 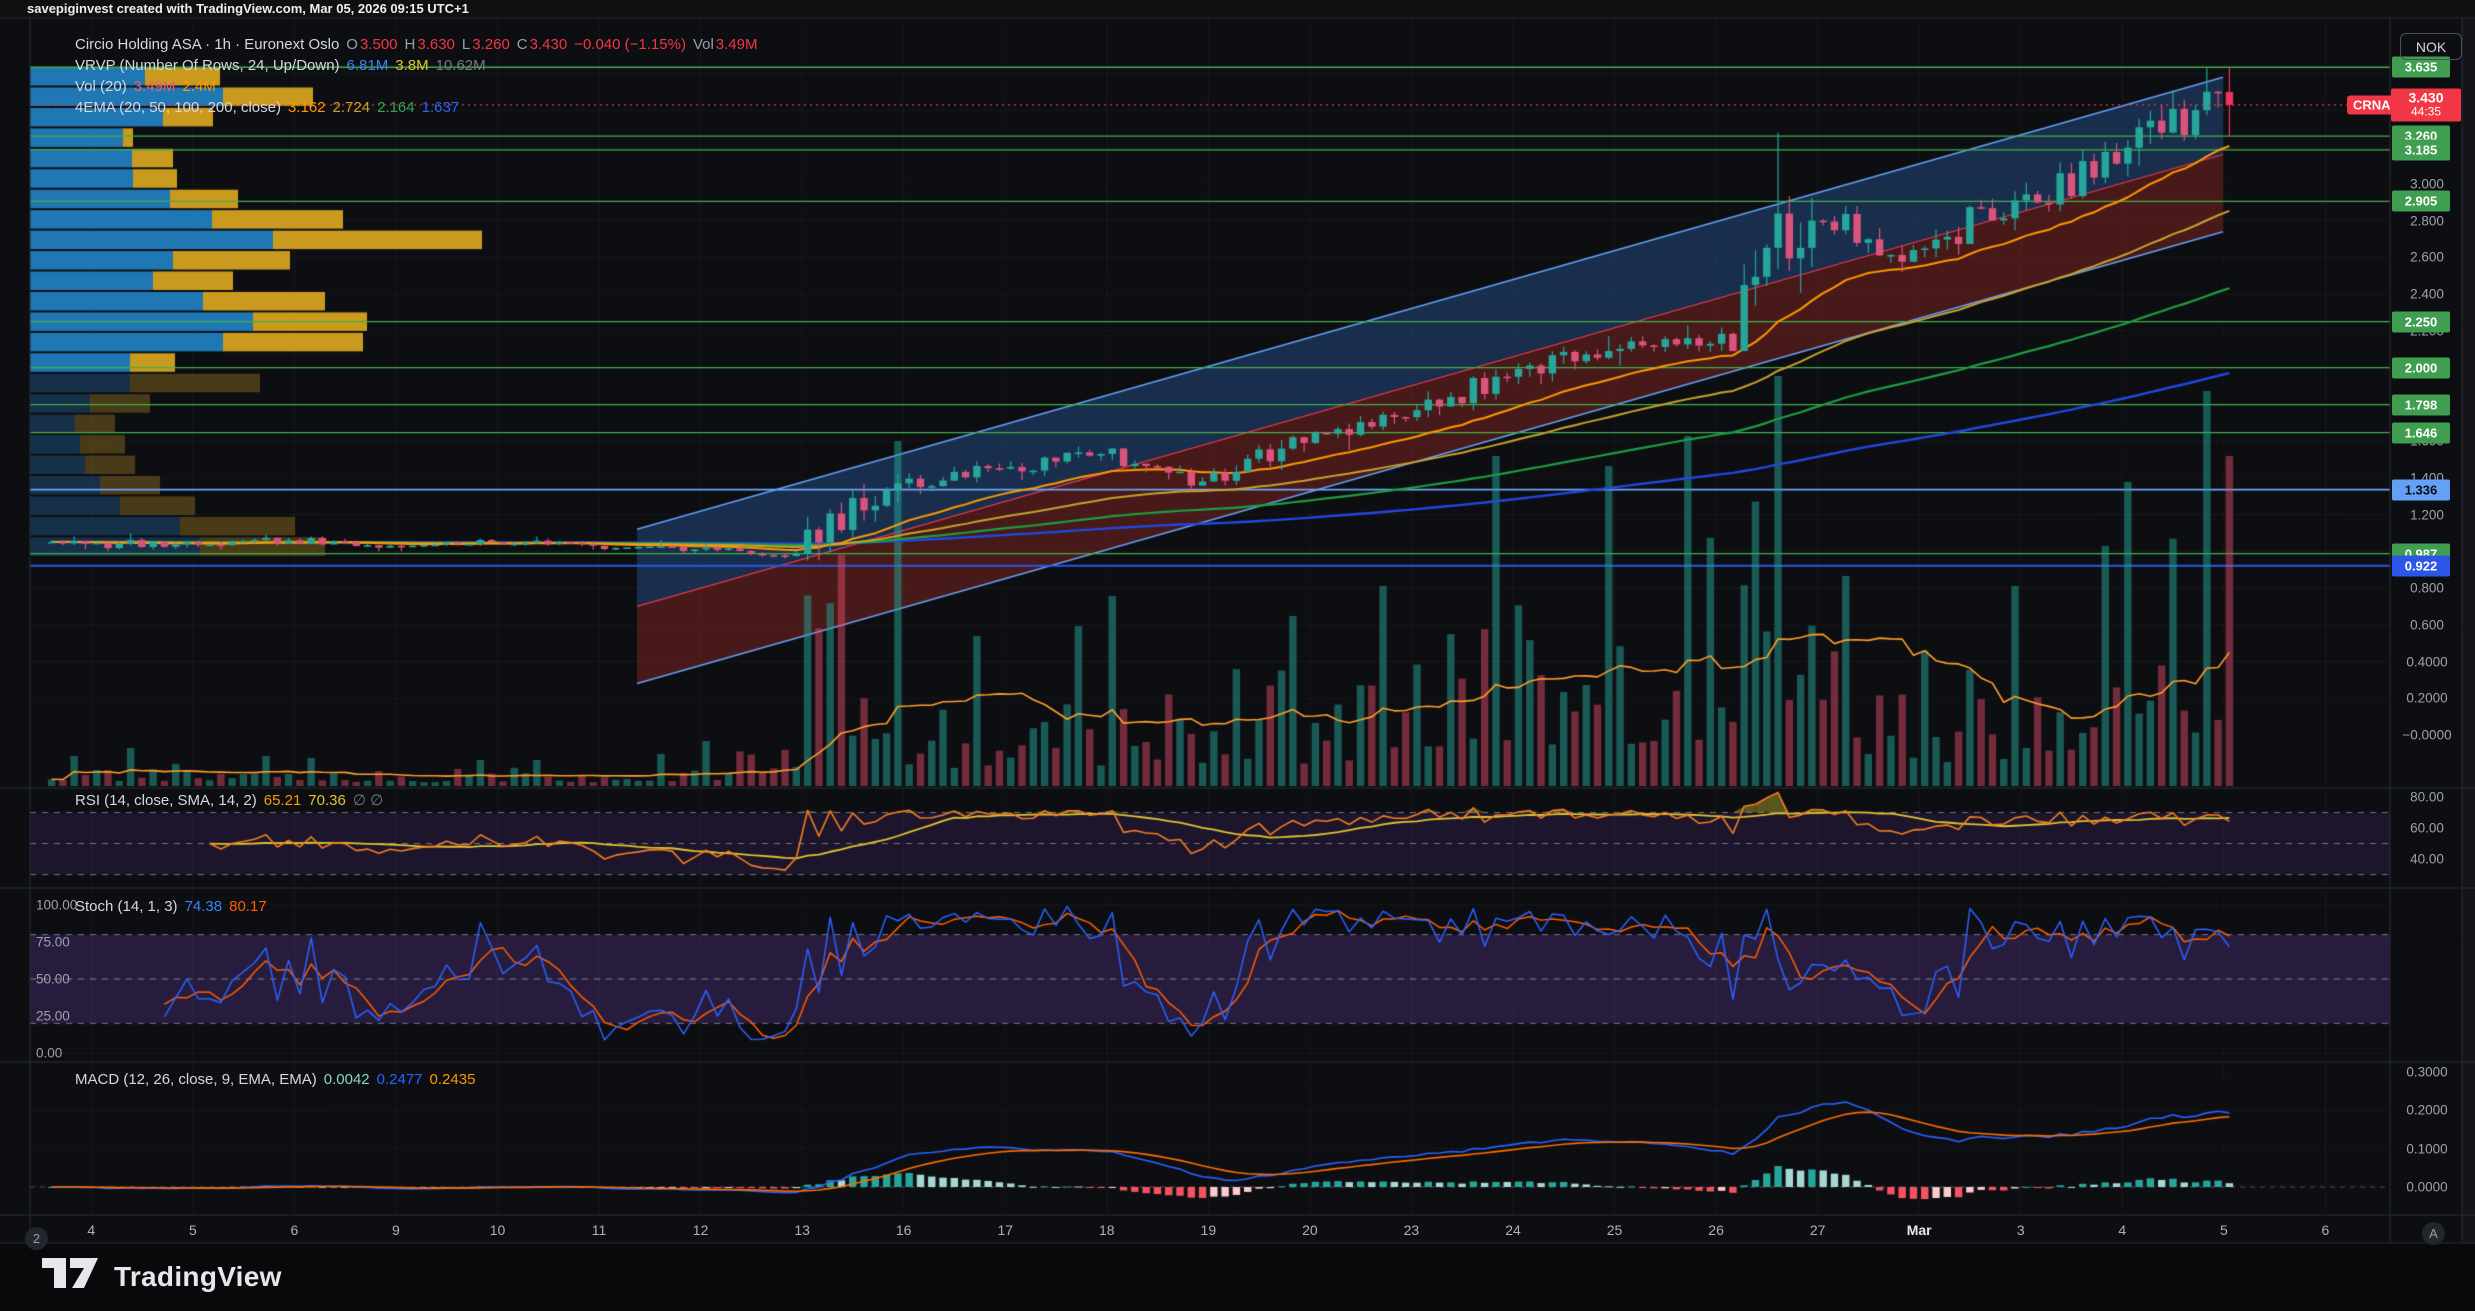 I want to click on time-axis-label: 17, so click(x=1005, y=1230).